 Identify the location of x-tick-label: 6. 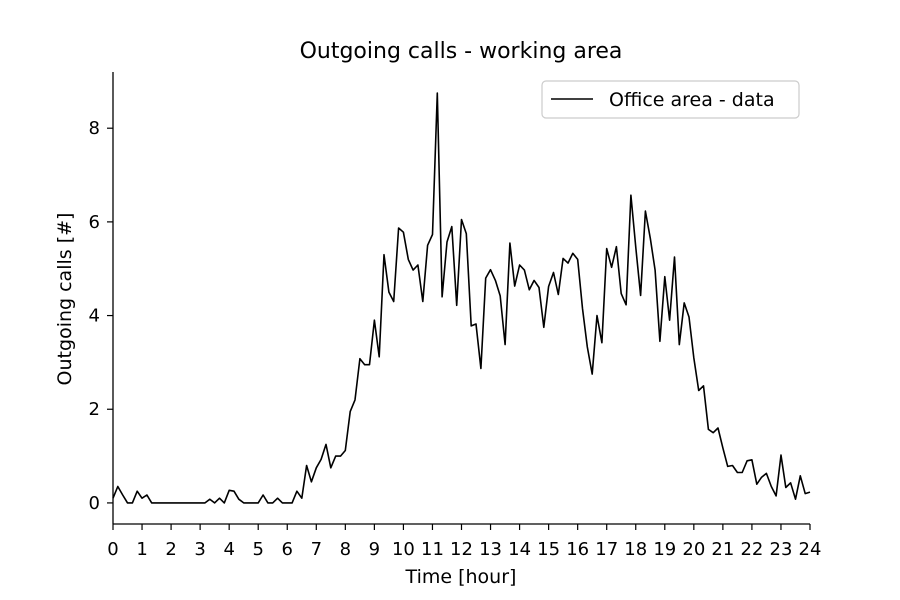
(287, 549).